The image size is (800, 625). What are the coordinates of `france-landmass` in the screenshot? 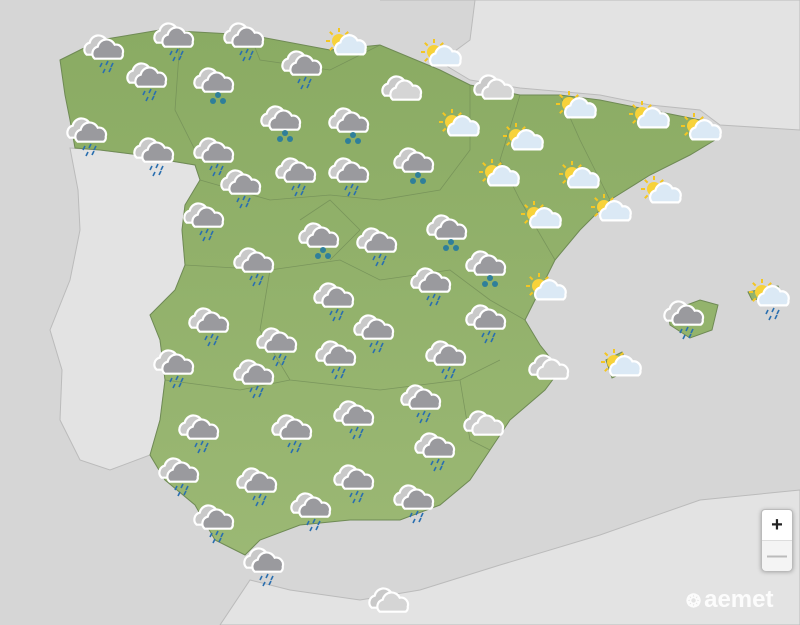 It's located at (590, 65).